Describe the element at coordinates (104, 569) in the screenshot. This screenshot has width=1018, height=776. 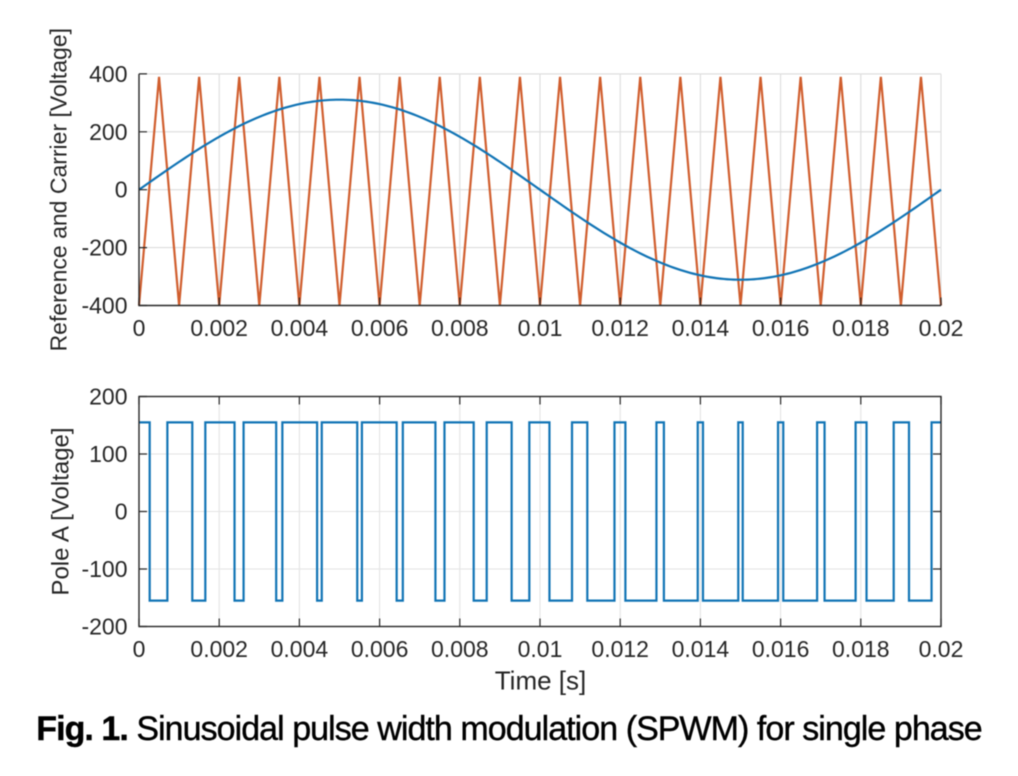
I see `svg-text: -100` at that location.